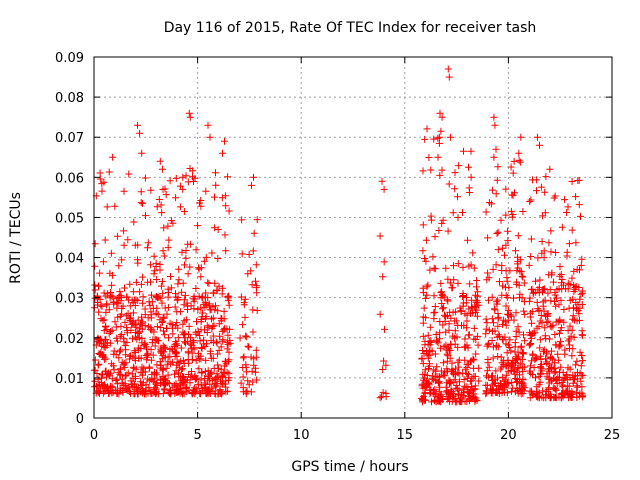  I want to click on y-tick-labels: 0 0.01 0.02 0.03 0.04 0.05 0.06 0.07 0.08 0.09, so click(69, 239).